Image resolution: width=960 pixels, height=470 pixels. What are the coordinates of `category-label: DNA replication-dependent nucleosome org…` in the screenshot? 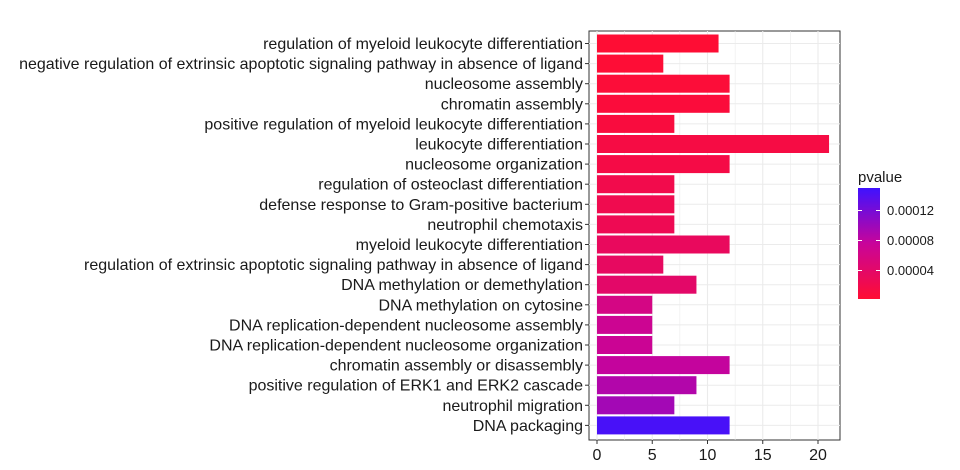 It's located at (396, 346).